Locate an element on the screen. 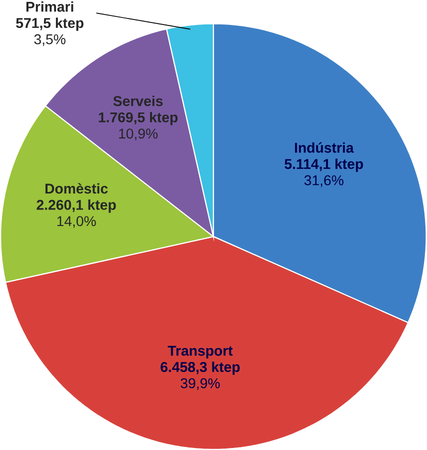  slice-label: Primari is located at coordinates (50, 6).